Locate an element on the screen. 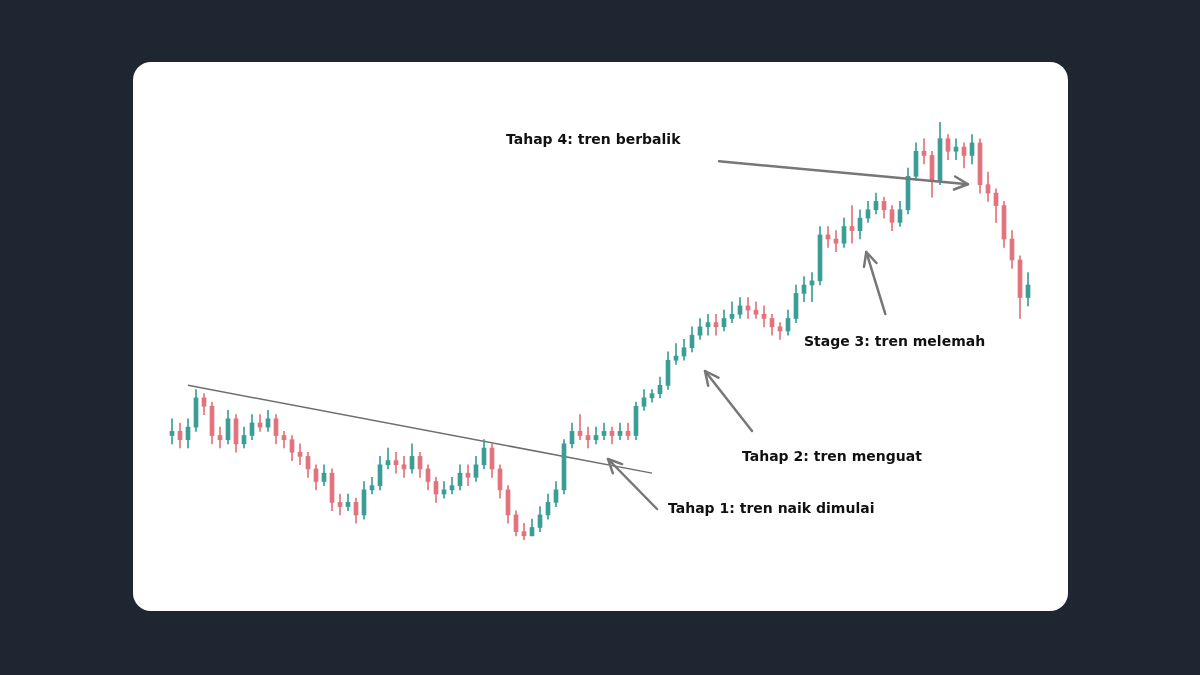  annotation: Tahap 4: tren berbalik is located at coordinates (593, 139).